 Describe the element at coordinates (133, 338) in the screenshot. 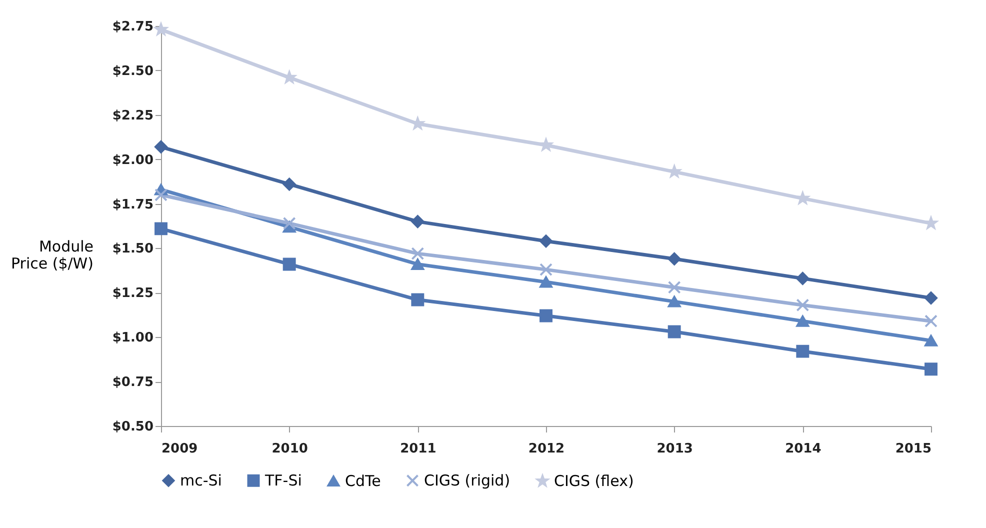

I see `y-tick-label: $1.00` at that location.